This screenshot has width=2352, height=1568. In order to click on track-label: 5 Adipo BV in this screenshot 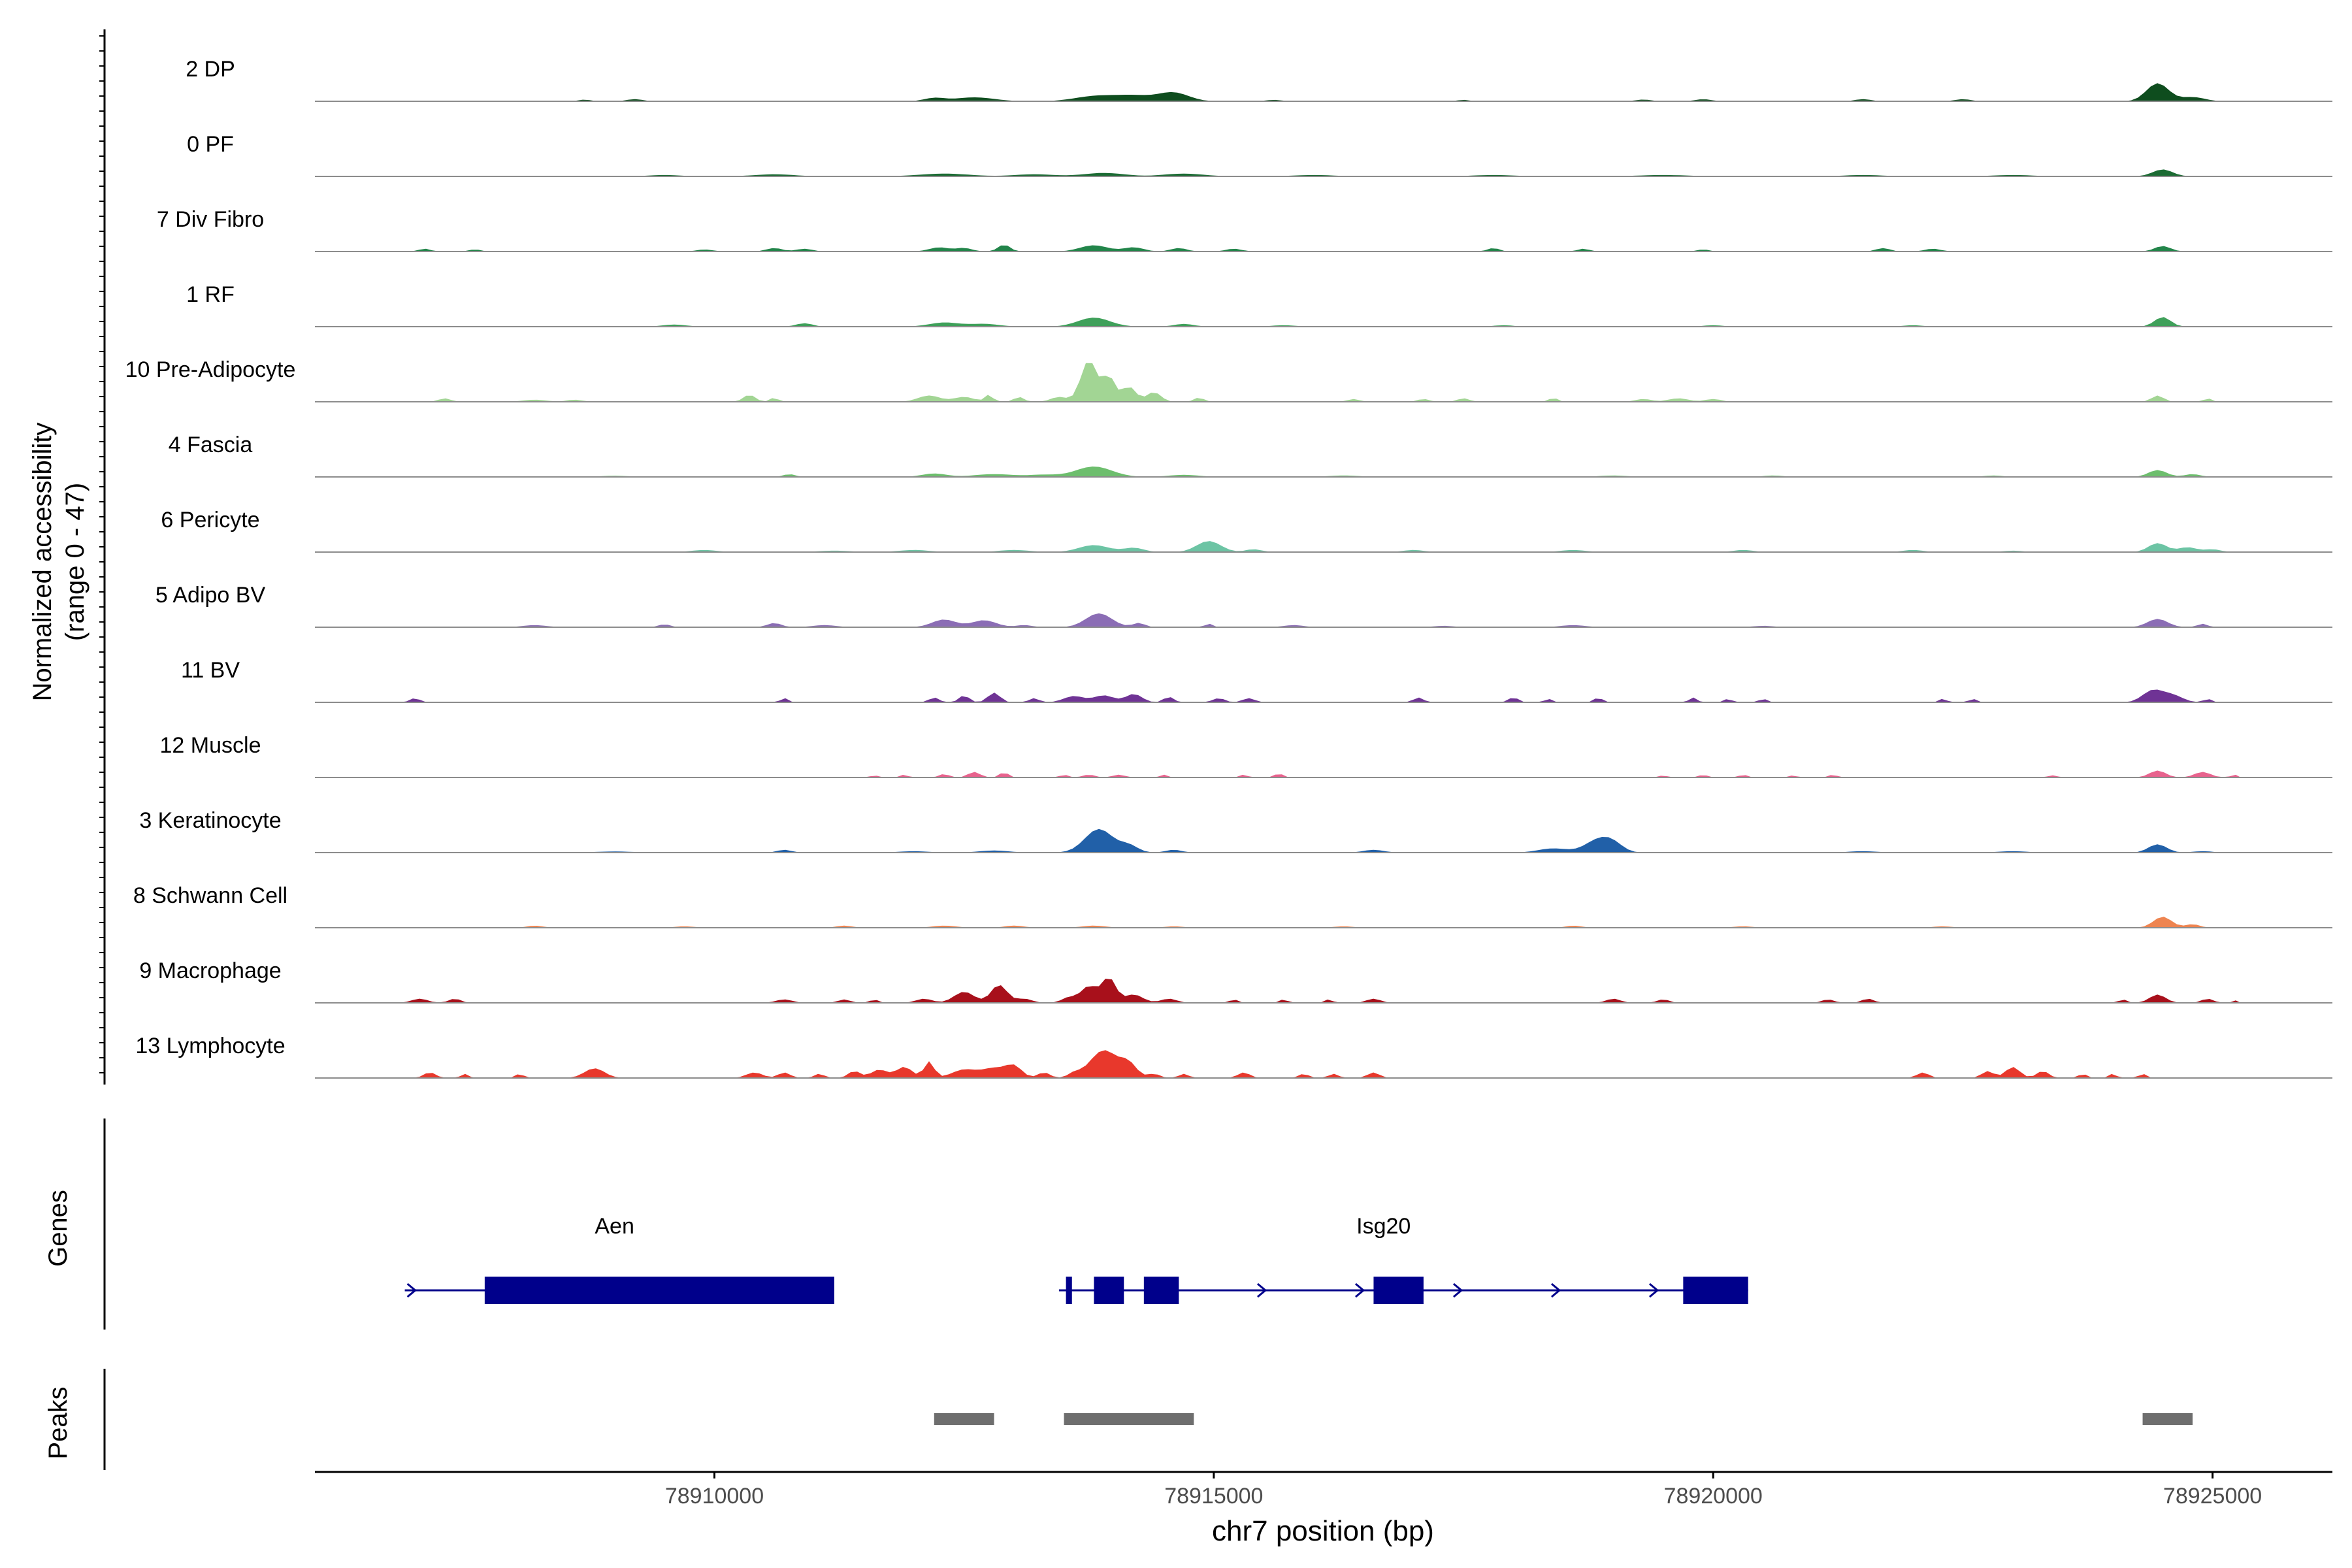, I will do `click(210, 595)`.